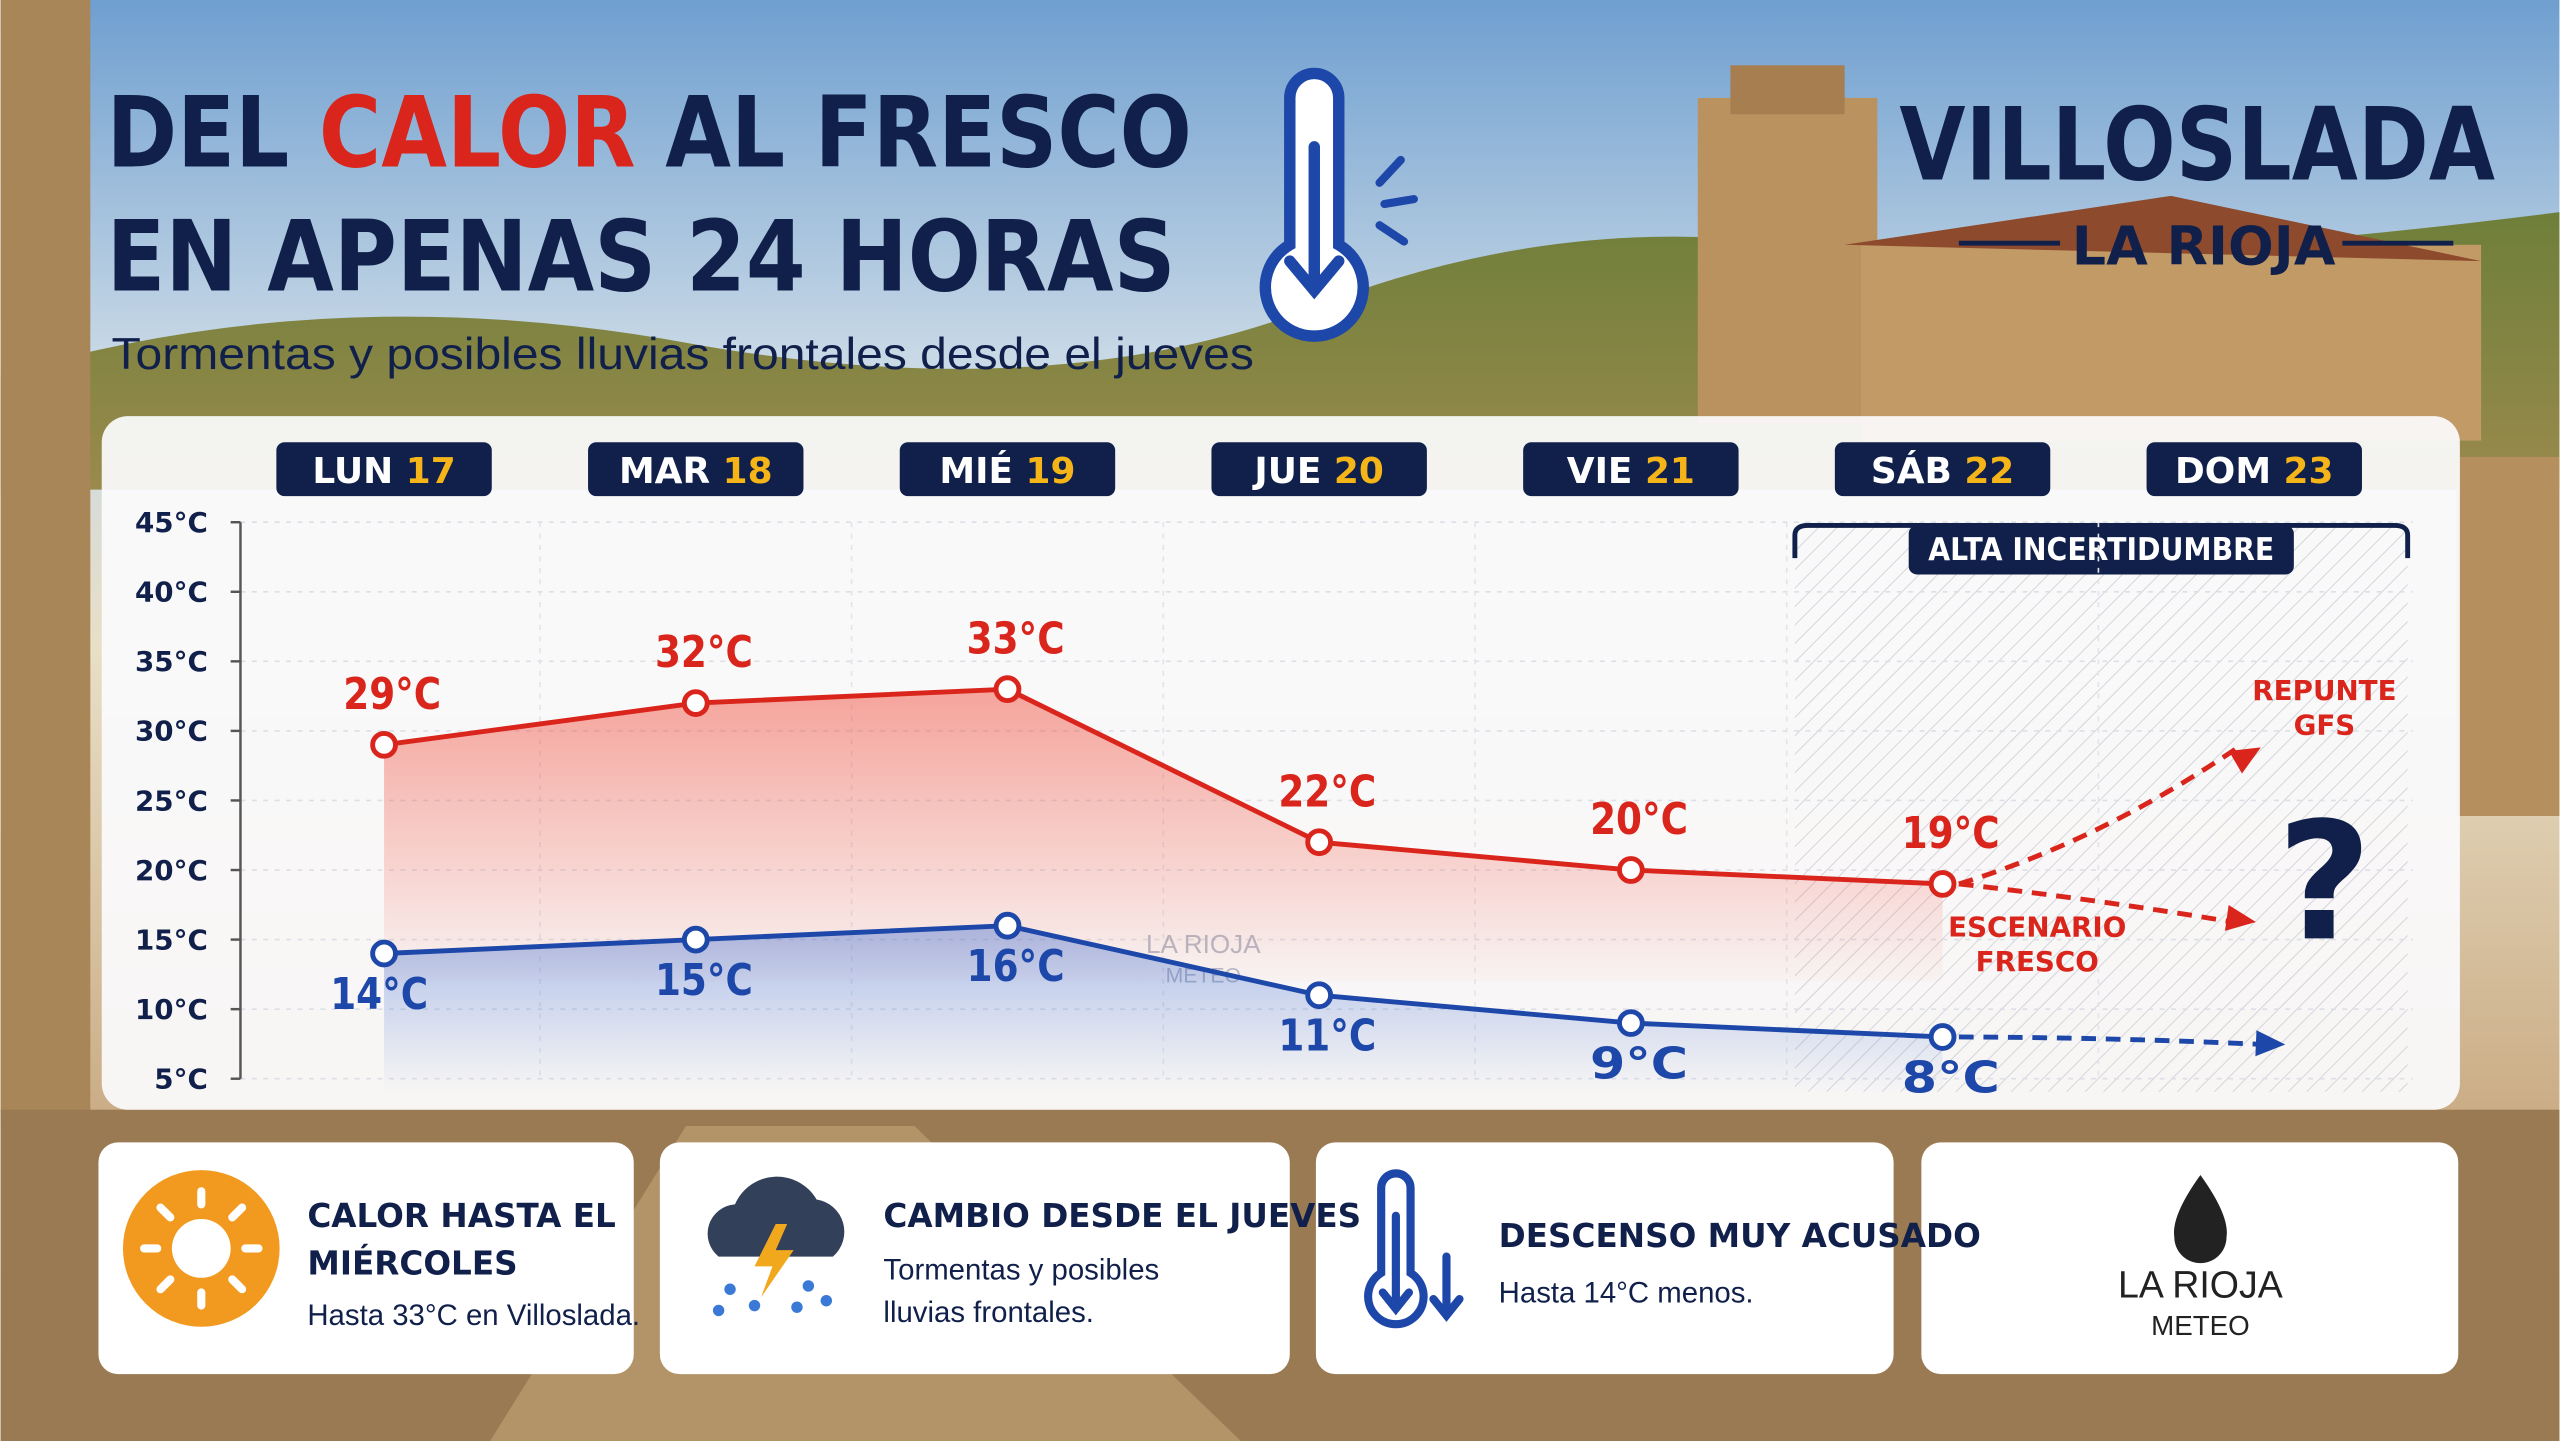 The height and width of the screenshot is (1441, 2560). Describe the element at coordinates (2197, 145) in the screenshot. I see `town: VILLOSLADA` at that location.